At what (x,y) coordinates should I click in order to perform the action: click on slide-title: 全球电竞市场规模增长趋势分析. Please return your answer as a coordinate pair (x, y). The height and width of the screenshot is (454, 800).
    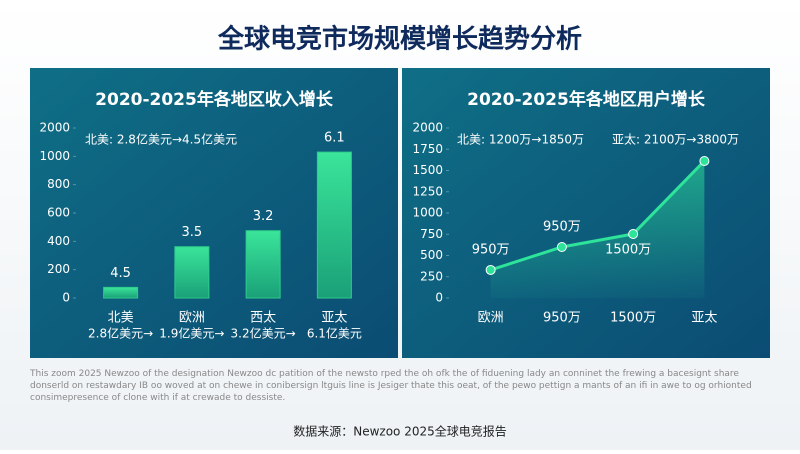
    Looking at the image, I should click on (399, 39).